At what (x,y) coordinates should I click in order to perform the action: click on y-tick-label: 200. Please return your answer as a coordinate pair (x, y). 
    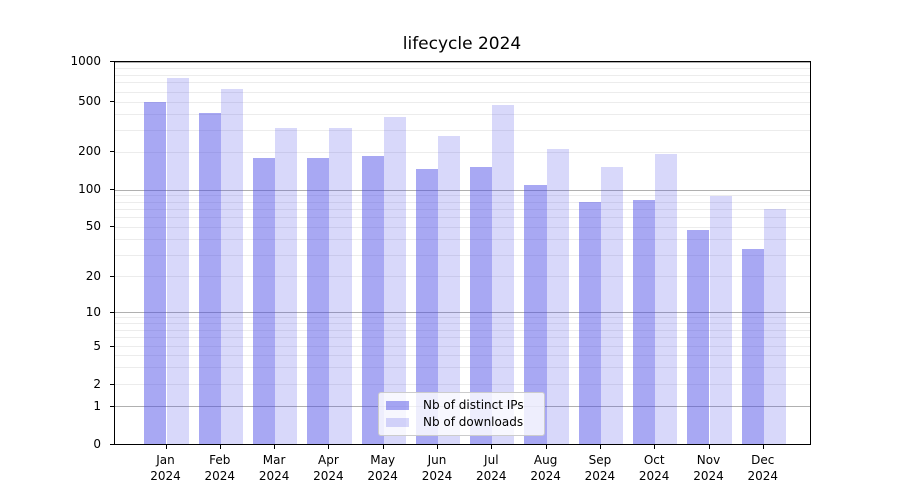
    Looking at the image, I should click on (89, 151).